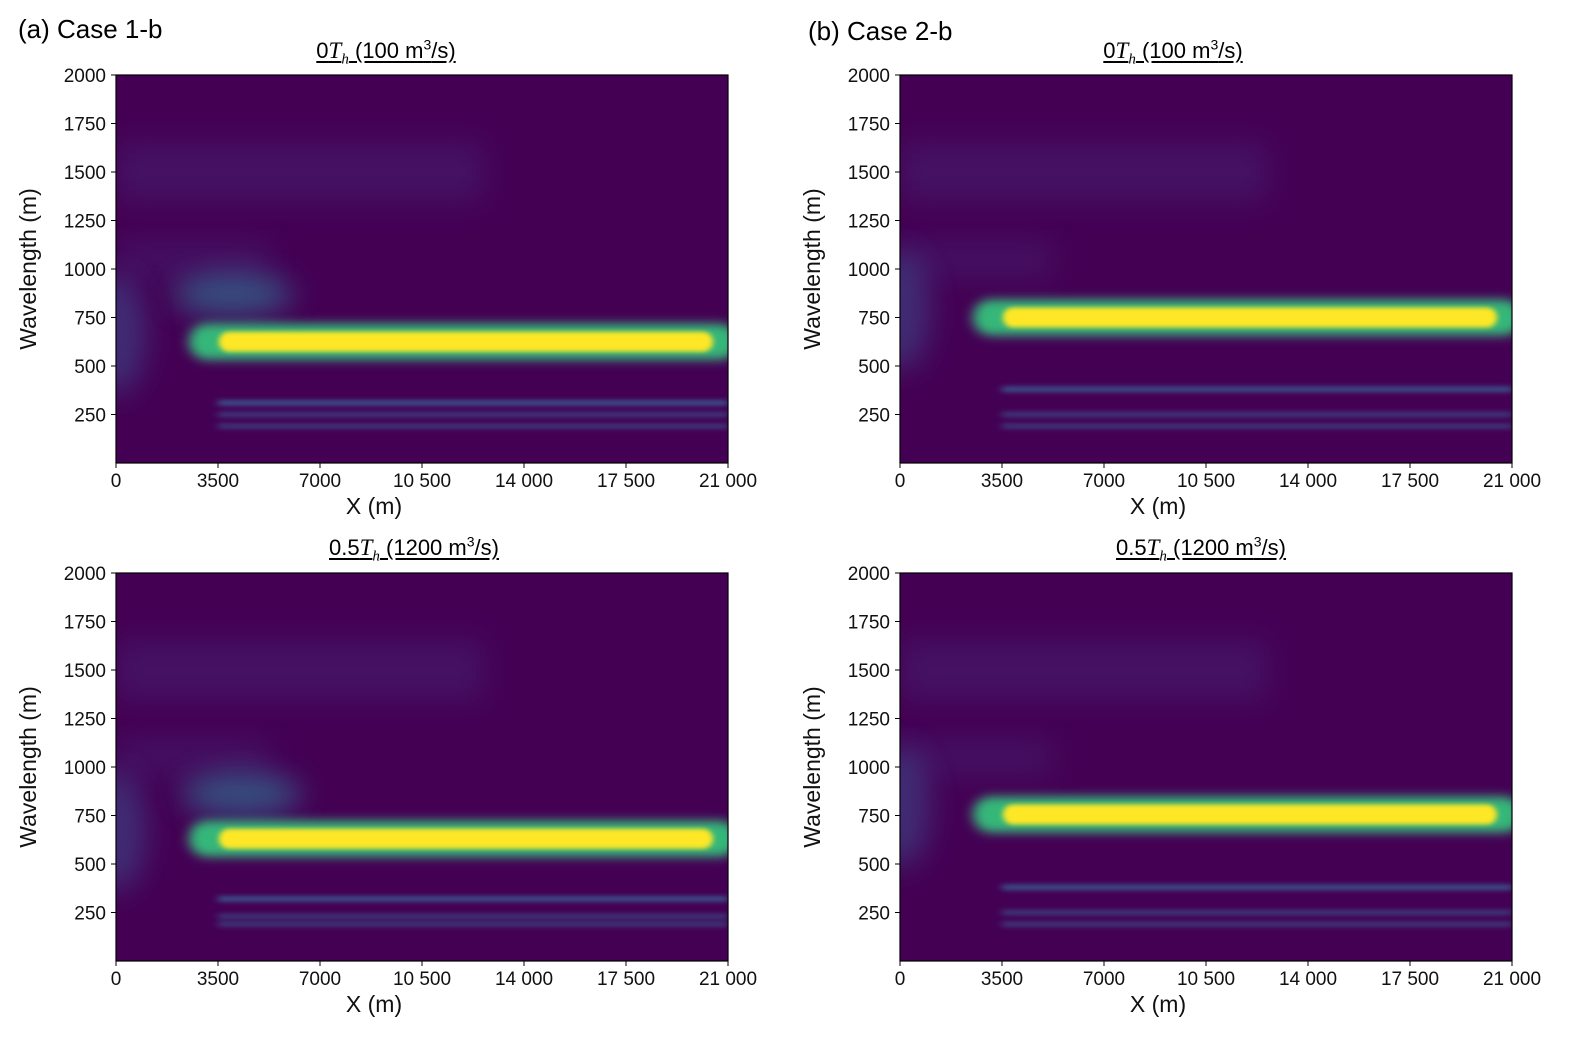 Image resolution: width=1584 pixels, height=1048 pixels. I want to click on case-label-b: (b) Case 2-b, so click(880, 31).